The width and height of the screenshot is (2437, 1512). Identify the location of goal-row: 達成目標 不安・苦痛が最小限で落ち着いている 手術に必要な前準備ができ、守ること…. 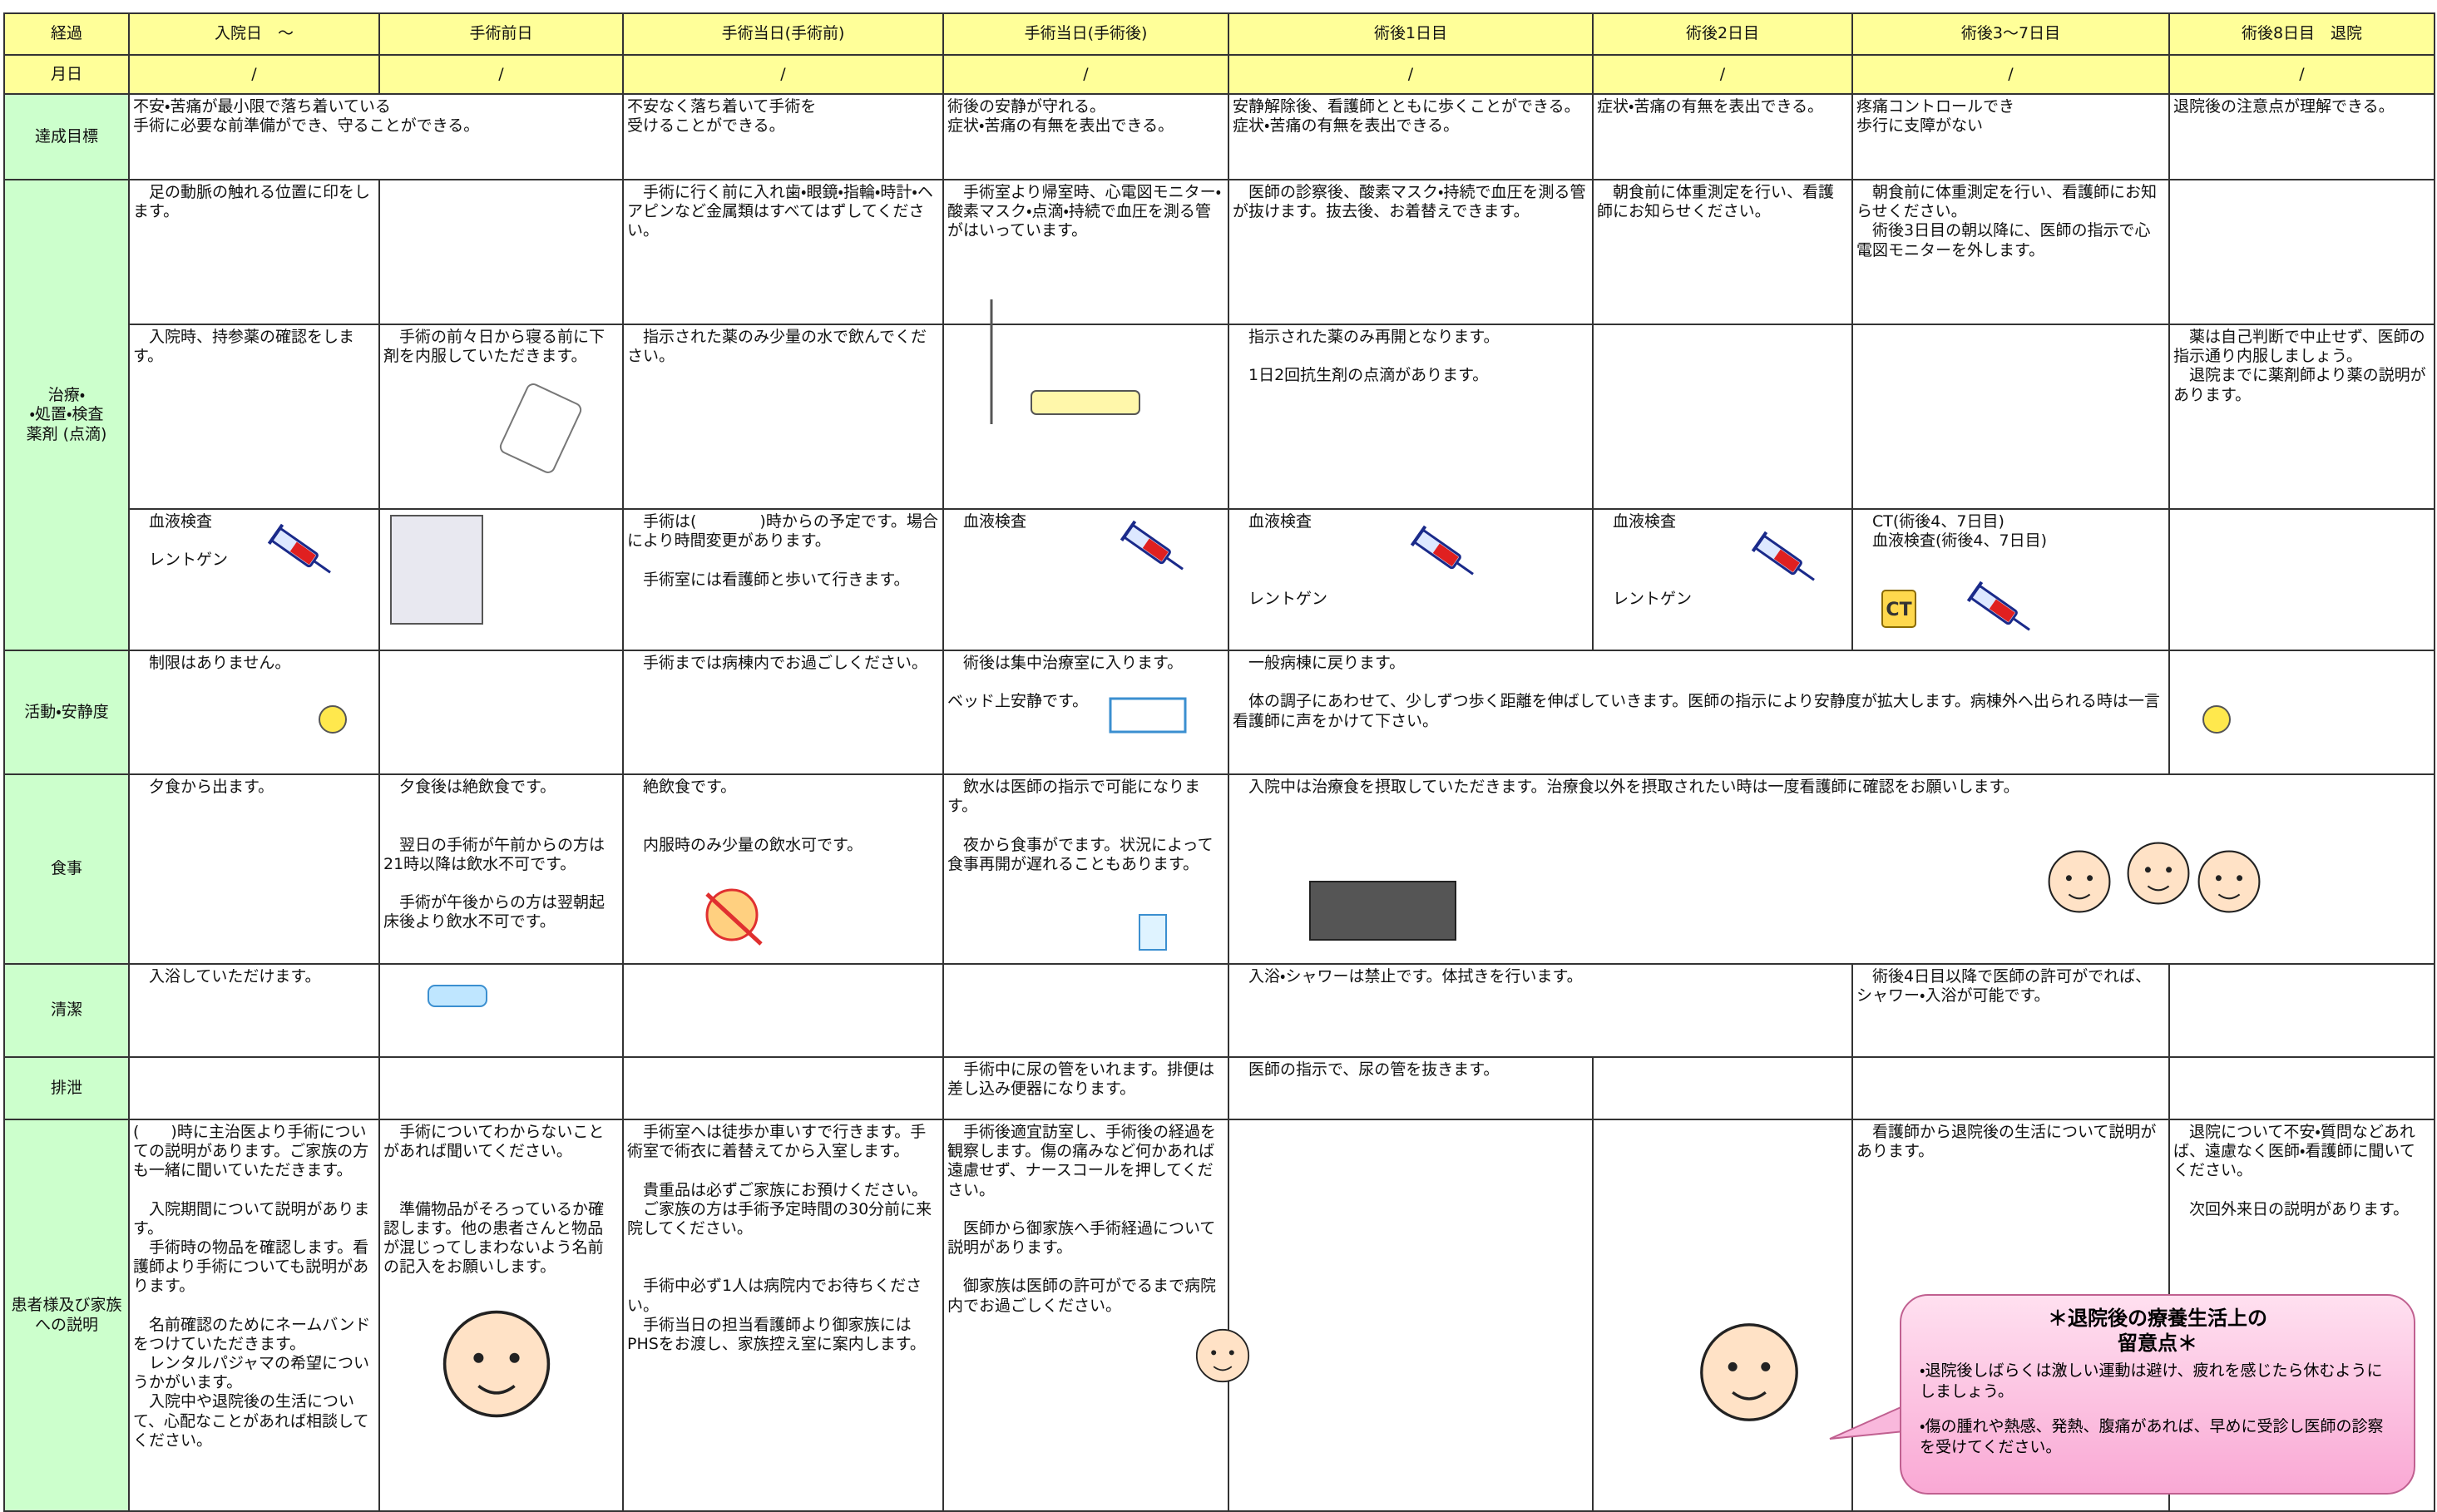
(1219, 136).